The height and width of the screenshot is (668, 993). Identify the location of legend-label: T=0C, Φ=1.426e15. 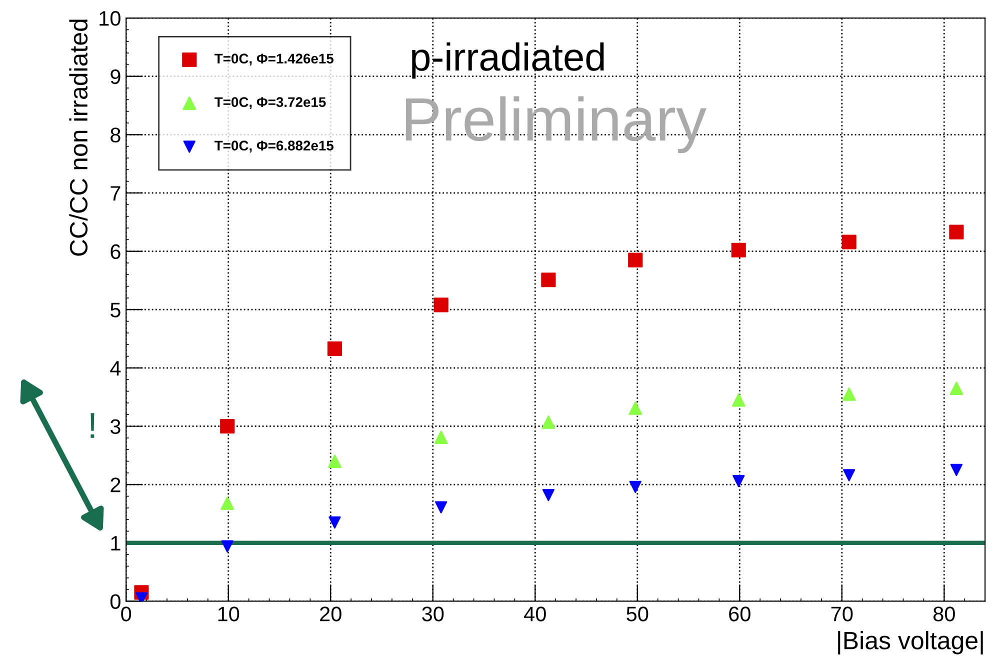
(274, 60).